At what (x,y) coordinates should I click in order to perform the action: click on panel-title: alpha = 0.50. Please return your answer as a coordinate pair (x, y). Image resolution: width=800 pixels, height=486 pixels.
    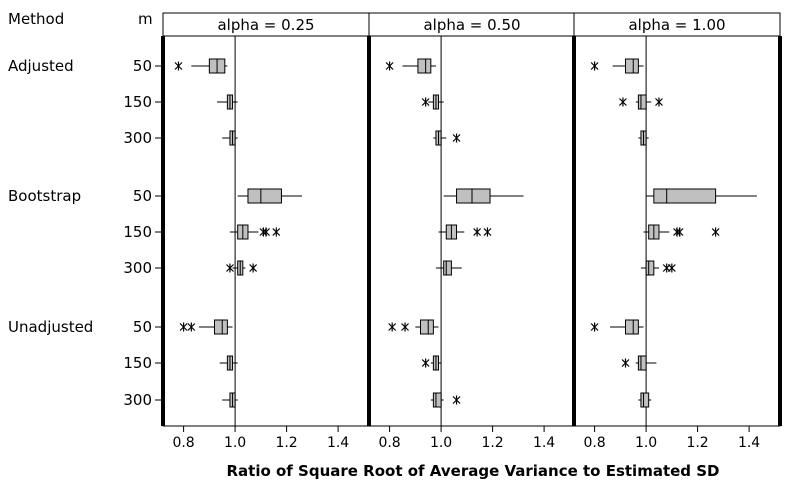
    Looking at the image, I should click on (471, 25).